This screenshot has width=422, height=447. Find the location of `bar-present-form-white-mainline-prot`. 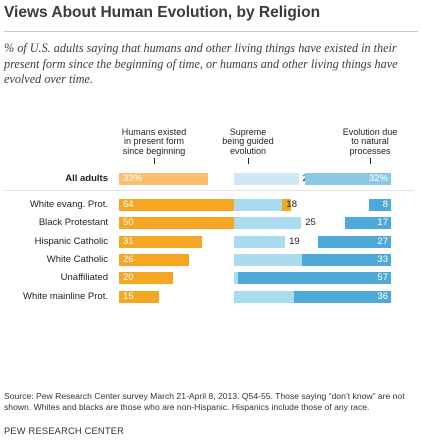

bar-present-form-white-mainline-prot is located at coordinates (139, 297).